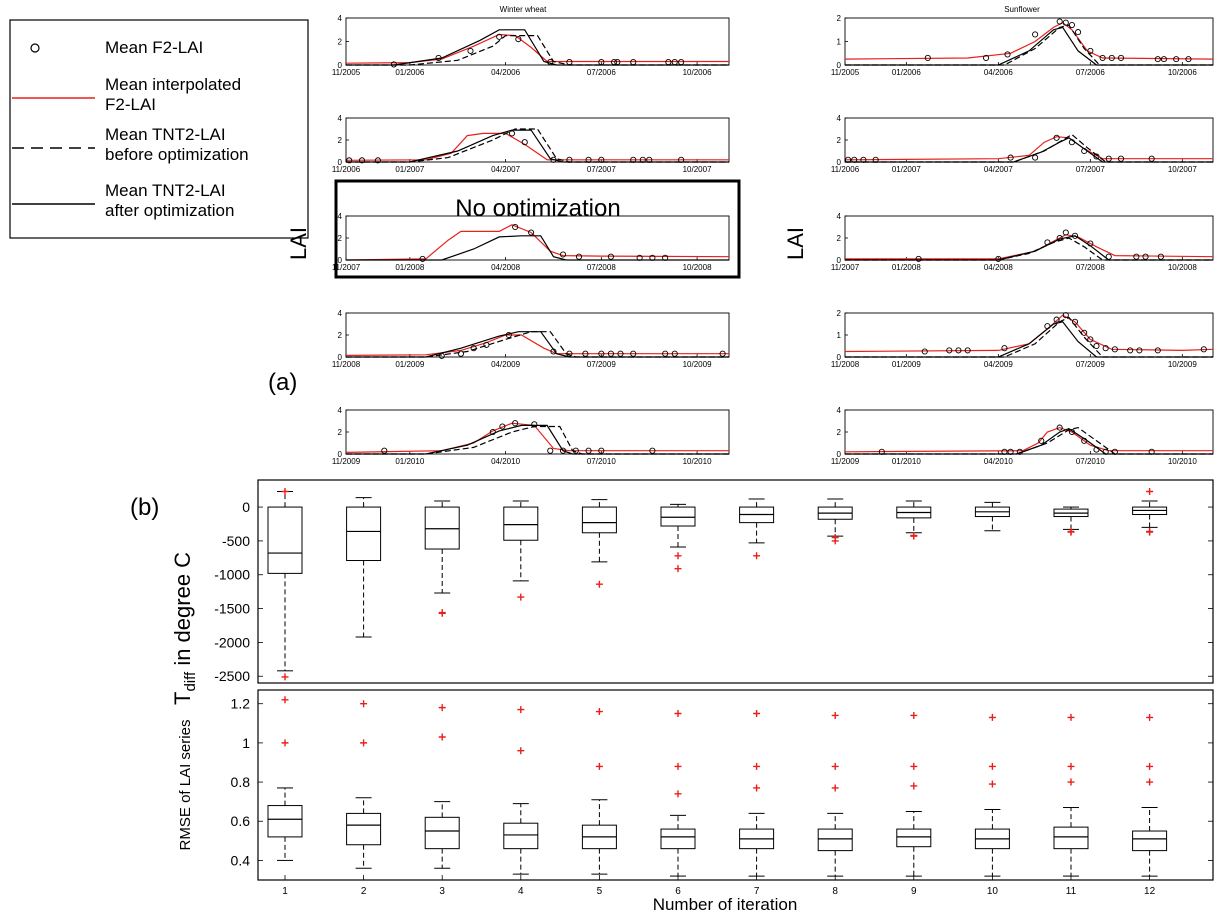  Describe the element at coordinates (1029, 333) in the screenshot. I see `lai-series-red` at that location.